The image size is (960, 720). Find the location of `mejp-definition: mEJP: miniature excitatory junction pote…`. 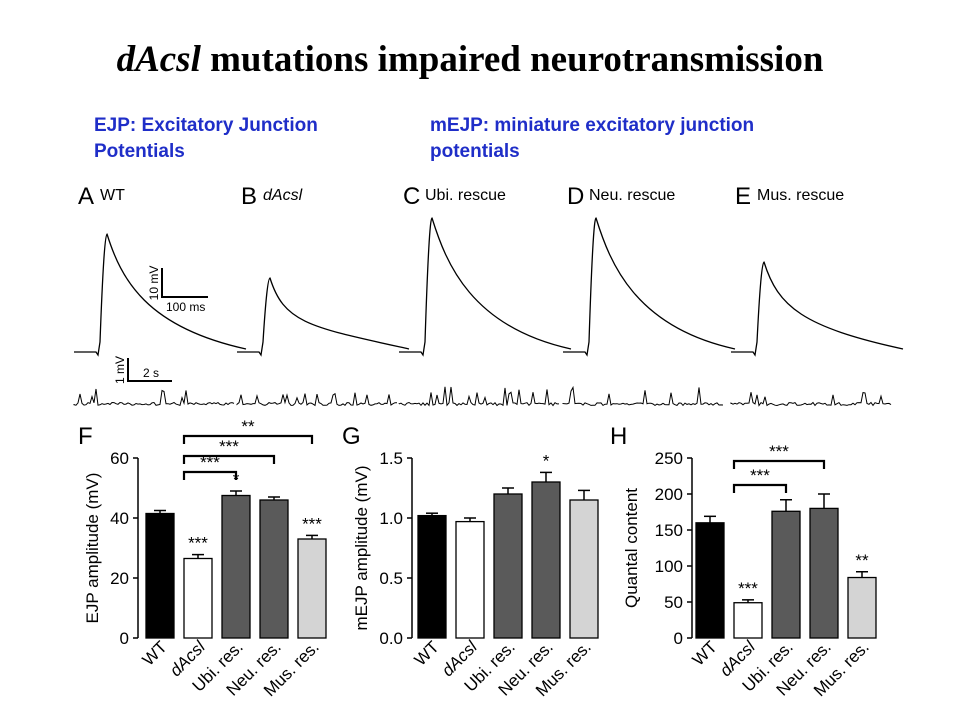

mejp-definition: mEJP: miniature excitatory junction pote… is located at coordinates (592, 138).